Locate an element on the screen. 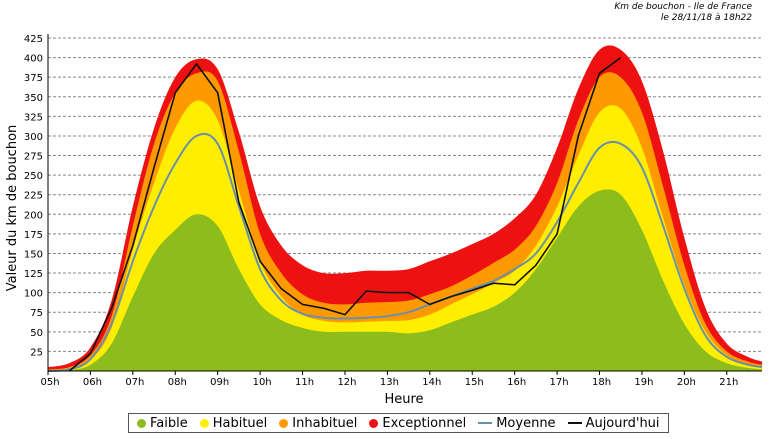 The width and height of the screenshot is (780, 439). y-tick-label: 400 is located at coordinates (33, 59).